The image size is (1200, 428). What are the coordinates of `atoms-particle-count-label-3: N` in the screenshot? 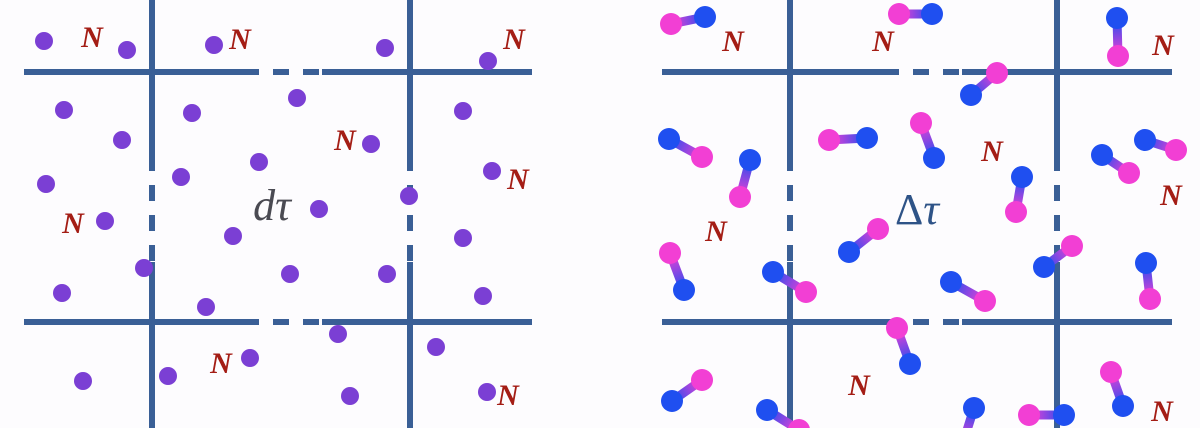 It's located at (345, 140).